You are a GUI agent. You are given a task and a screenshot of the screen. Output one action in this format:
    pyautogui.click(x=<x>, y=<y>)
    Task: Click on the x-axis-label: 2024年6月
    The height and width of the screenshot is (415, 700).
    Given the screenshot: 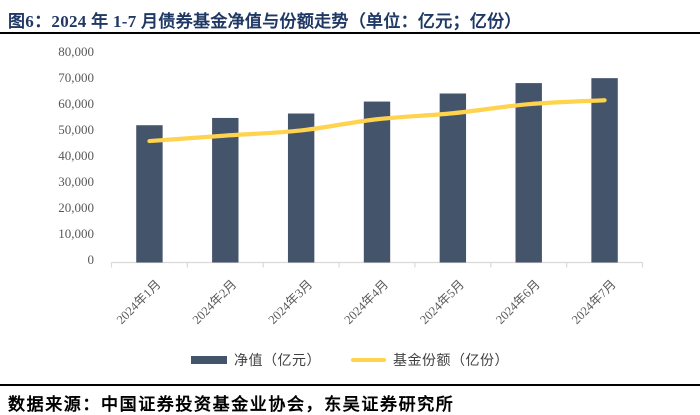 What is the action you would take?
    pyautogui.click(x=518, y=302)
    